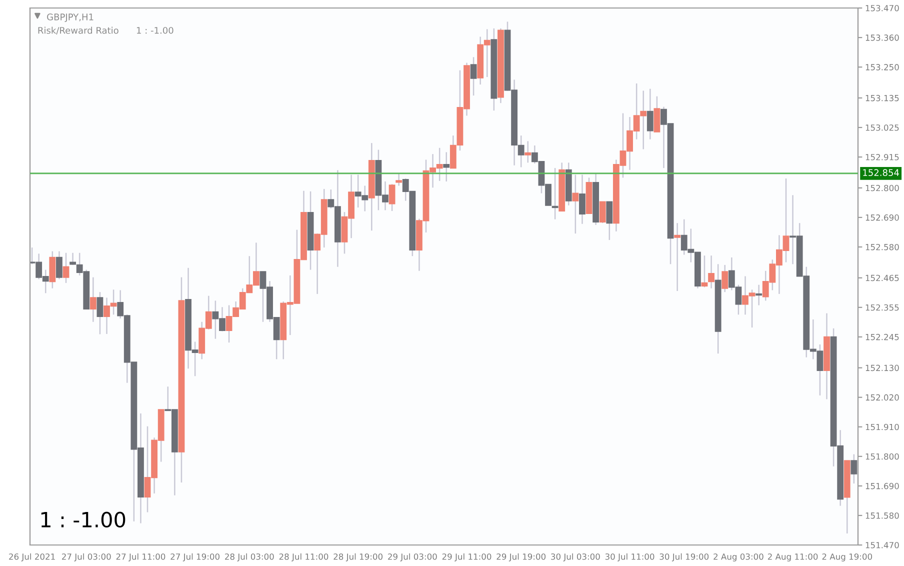  Describe the element at coordinates (882, 368) in the screenshot. I see `y-tick-label: 152.130` at that location.